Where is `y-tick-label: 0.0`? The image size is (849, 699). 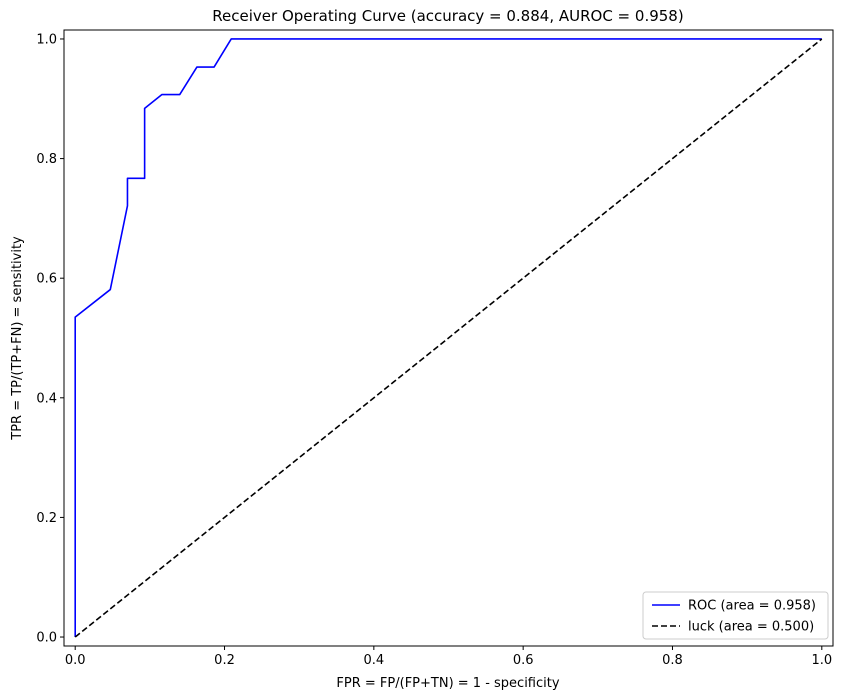 y-tick-label: 0.0 is located at coordinates (46, 638).